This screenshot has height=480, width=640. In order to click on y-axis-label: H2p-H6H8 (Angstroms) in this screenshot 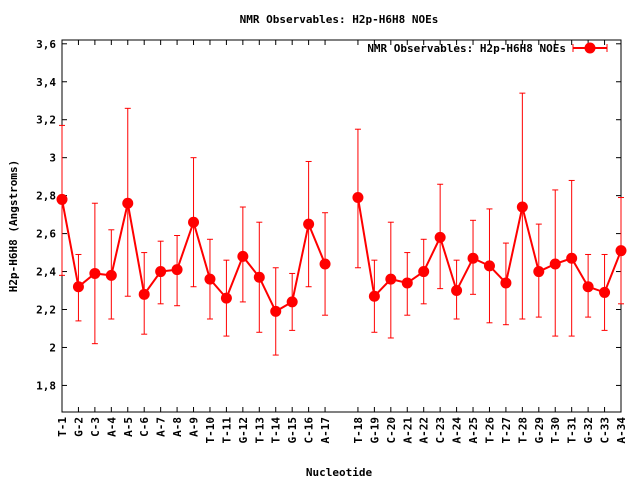, I will do `click(13, 226)`.